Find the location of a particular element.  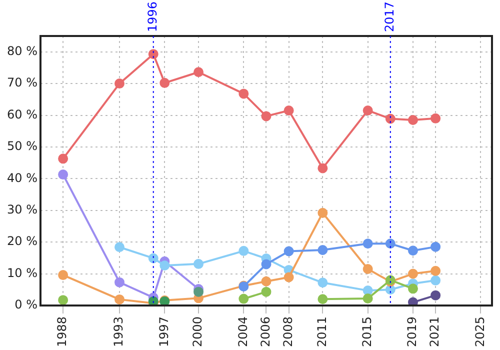

ref-line-label: 1996 is located at coordinates (152, 16).